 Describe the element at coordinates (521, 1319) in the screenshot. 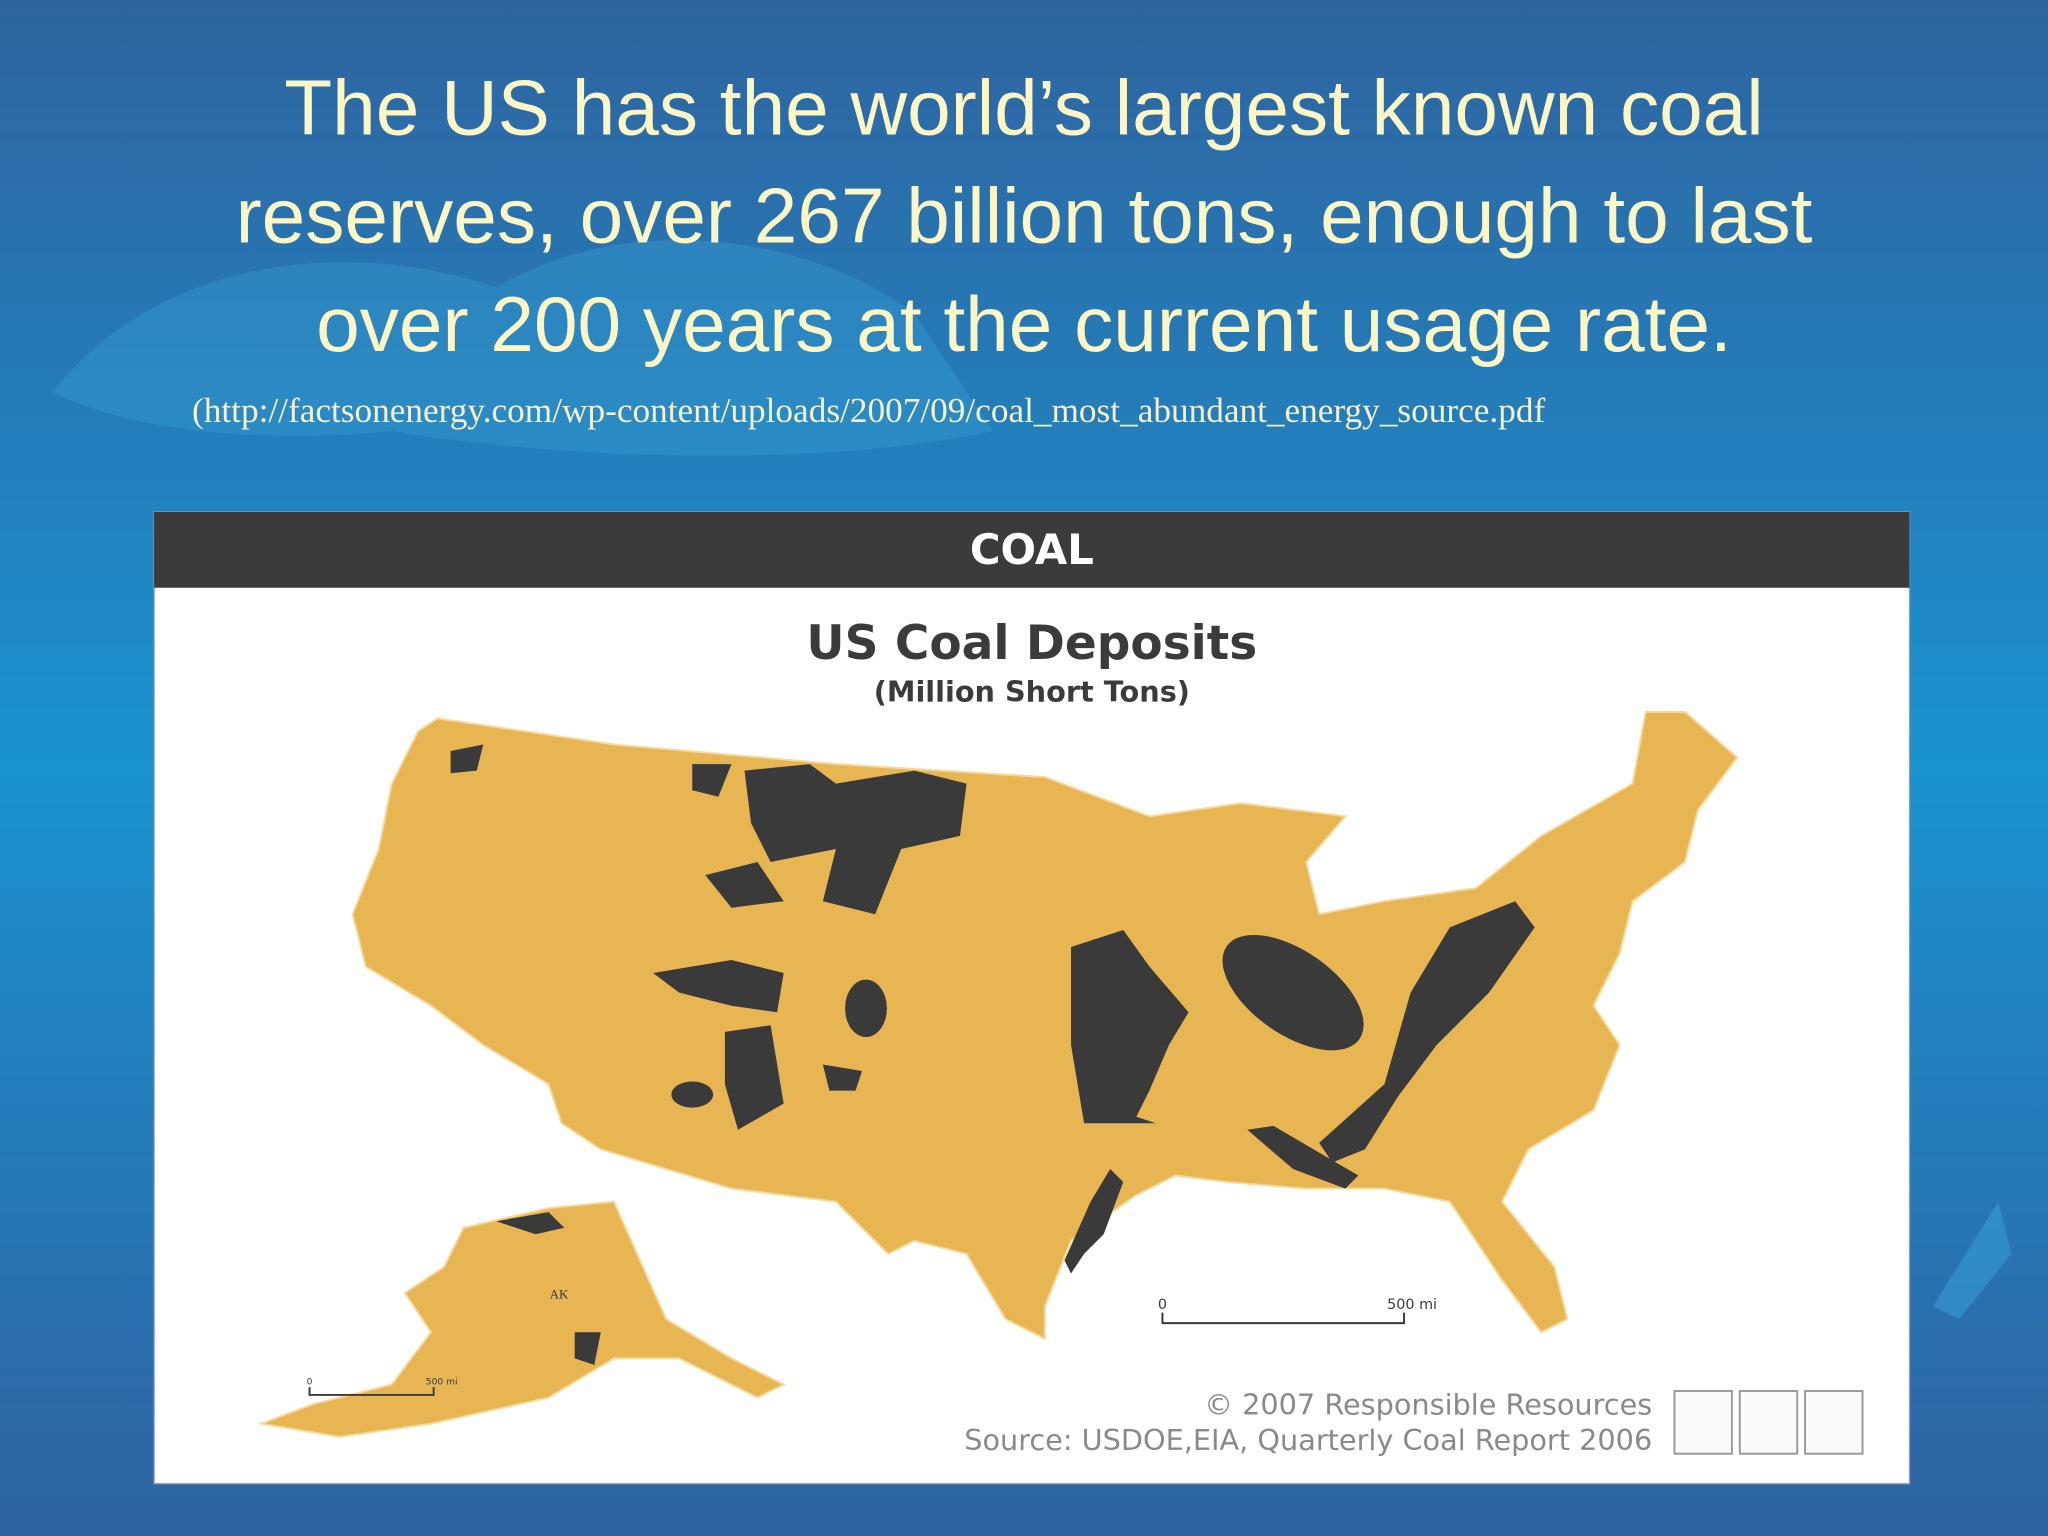

I see `alaska-map` at that location.